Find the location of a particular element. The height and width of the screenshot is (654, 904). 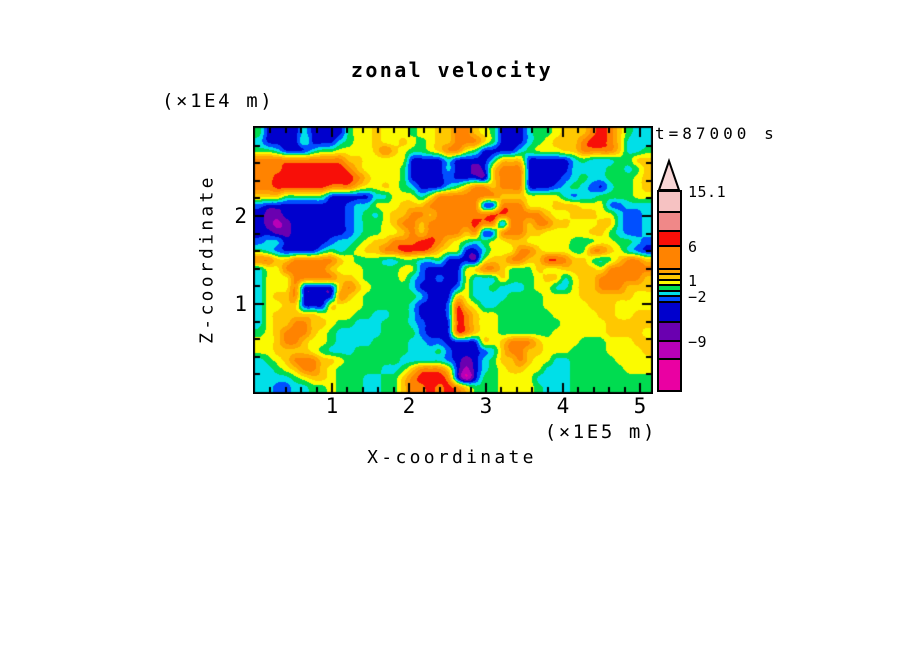

x-tick-label: 2 is located at coordinates (409, 406).